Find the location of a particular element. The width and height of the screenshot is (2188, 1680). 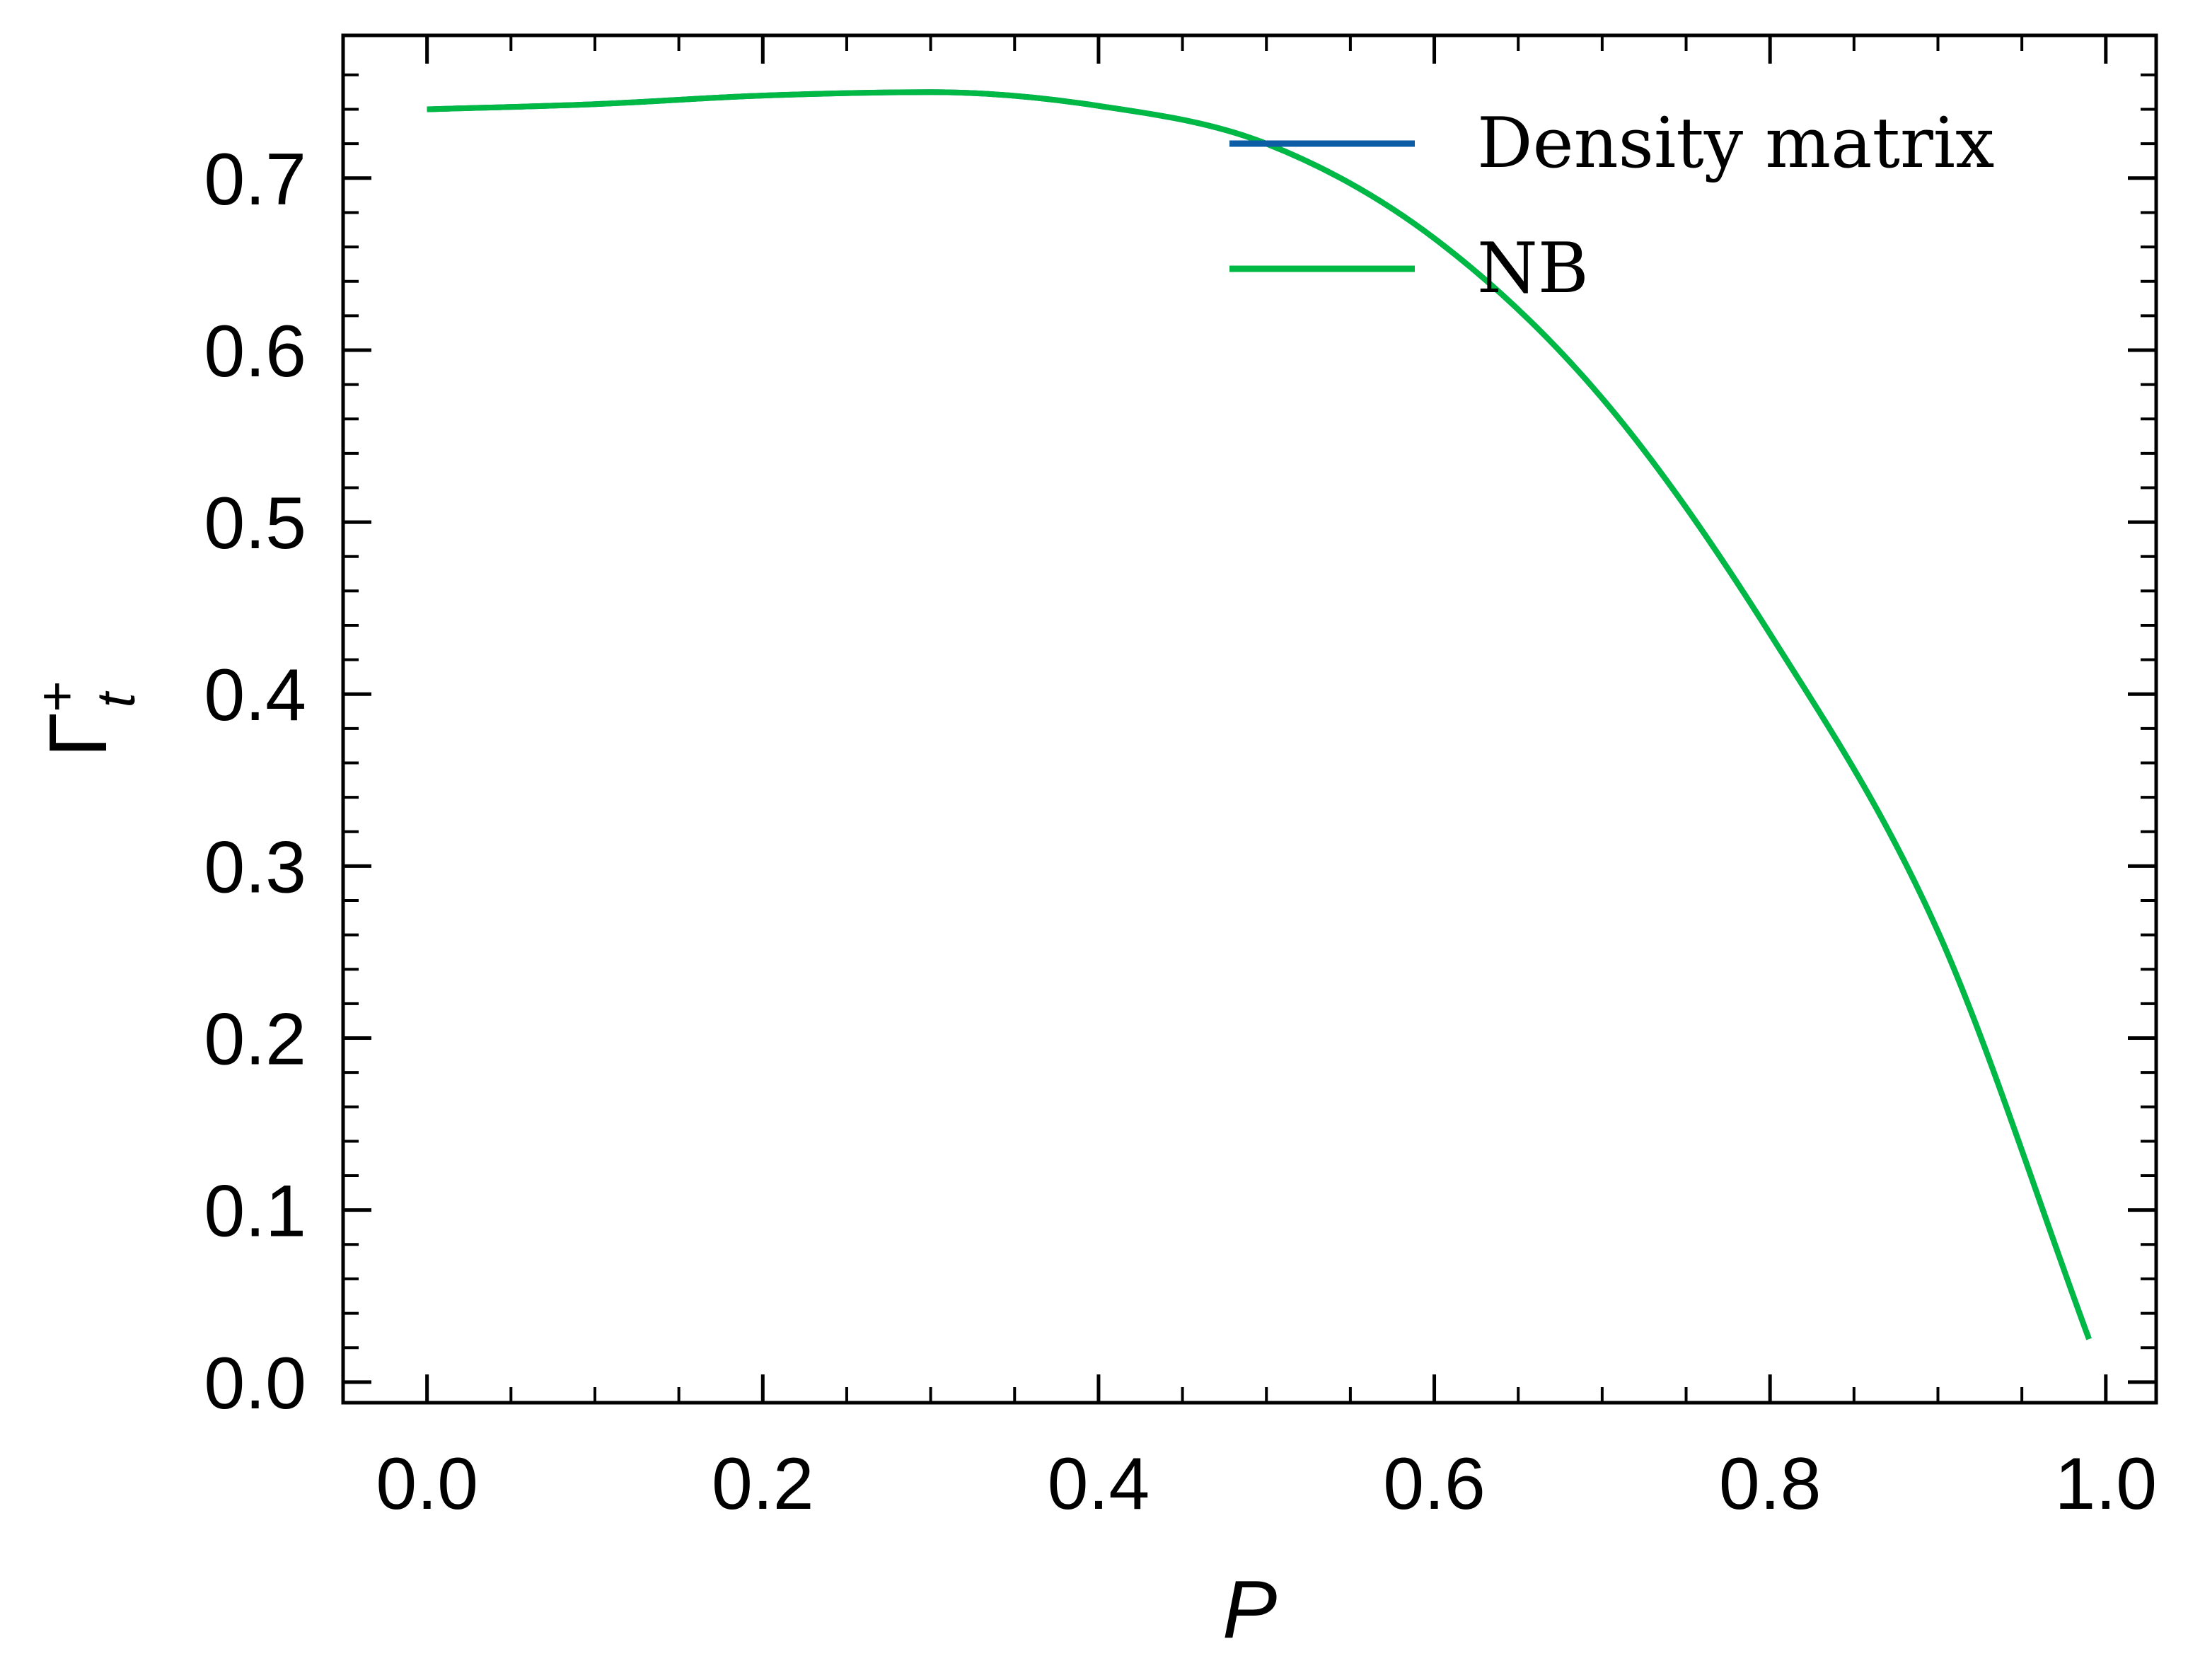

y-axis-label-base: Γ is located at coordinates (78, 735).